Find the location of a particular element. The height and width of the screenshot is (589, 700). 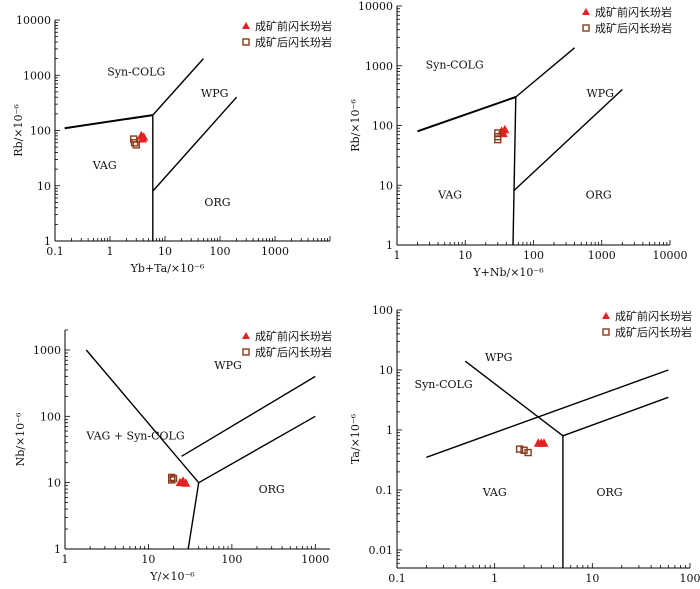

y-axis-label: Nb/×10⁻⁶ is located at coordinates (20, 439).